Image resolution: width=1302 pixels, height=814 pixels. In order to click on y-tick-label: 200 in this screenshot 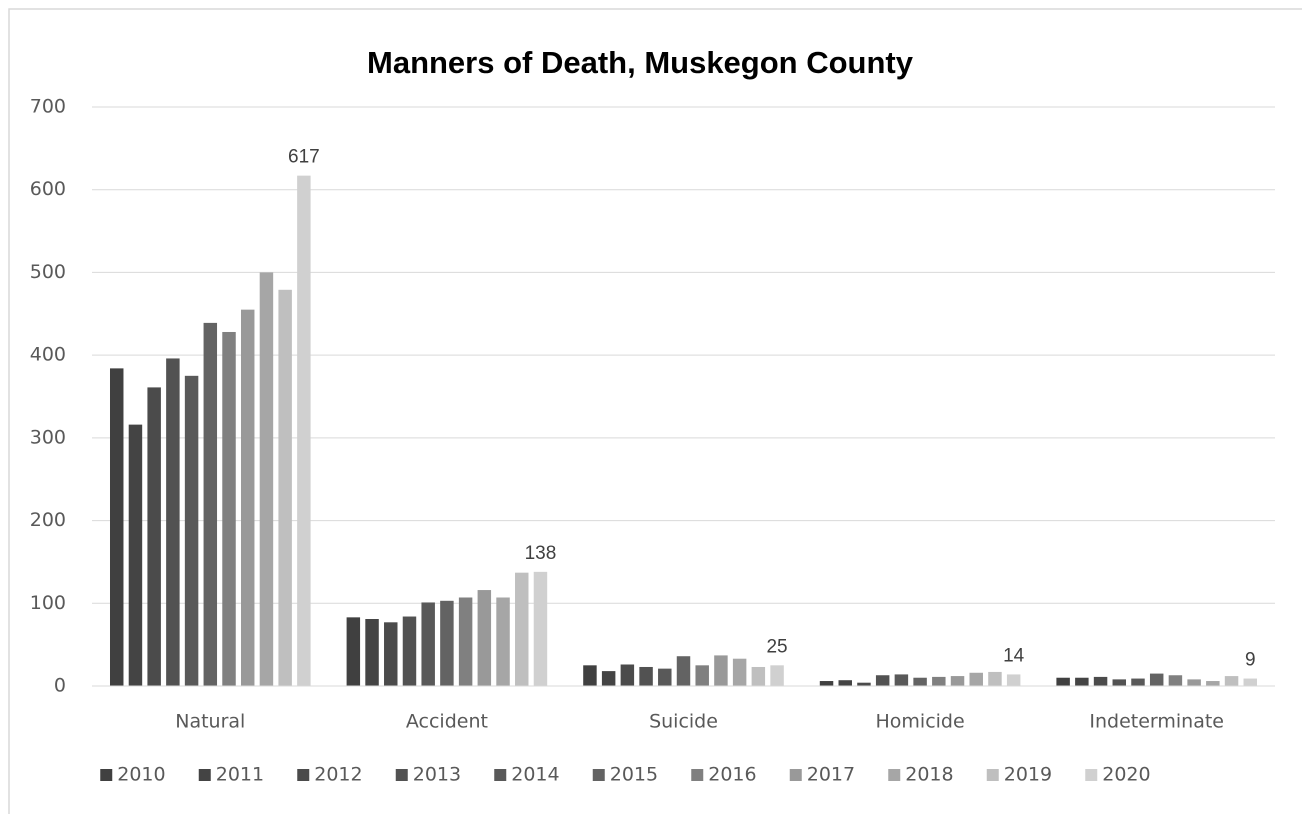, I will do `click(48, 520)`.